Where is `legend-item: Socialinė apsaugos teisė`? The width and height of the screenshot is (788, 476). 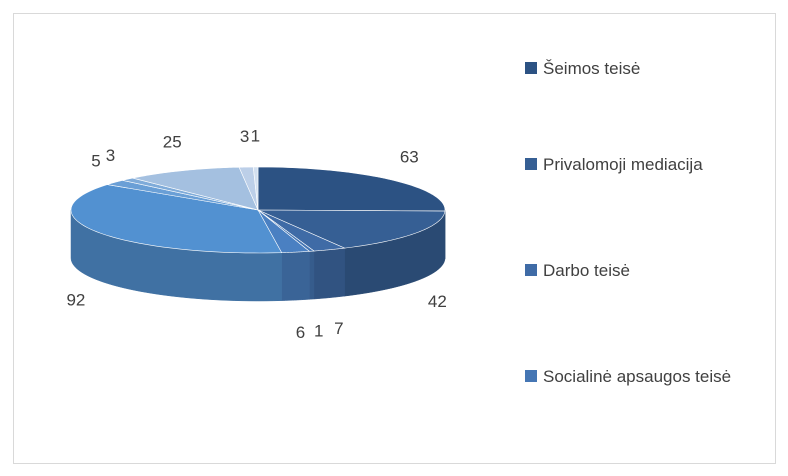
legend-item: Socialinė apsaugos teisė is located at coordinates (645, 376).